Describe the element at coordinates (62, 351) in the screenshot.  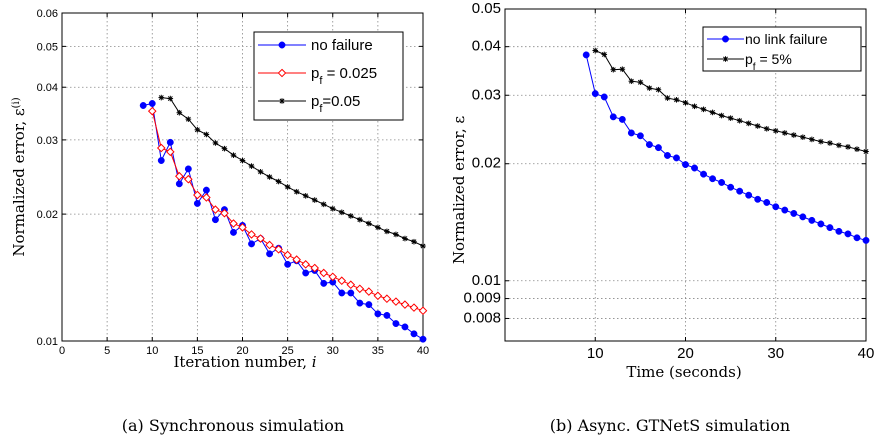
I see `x-tick-label: 0` at that location.